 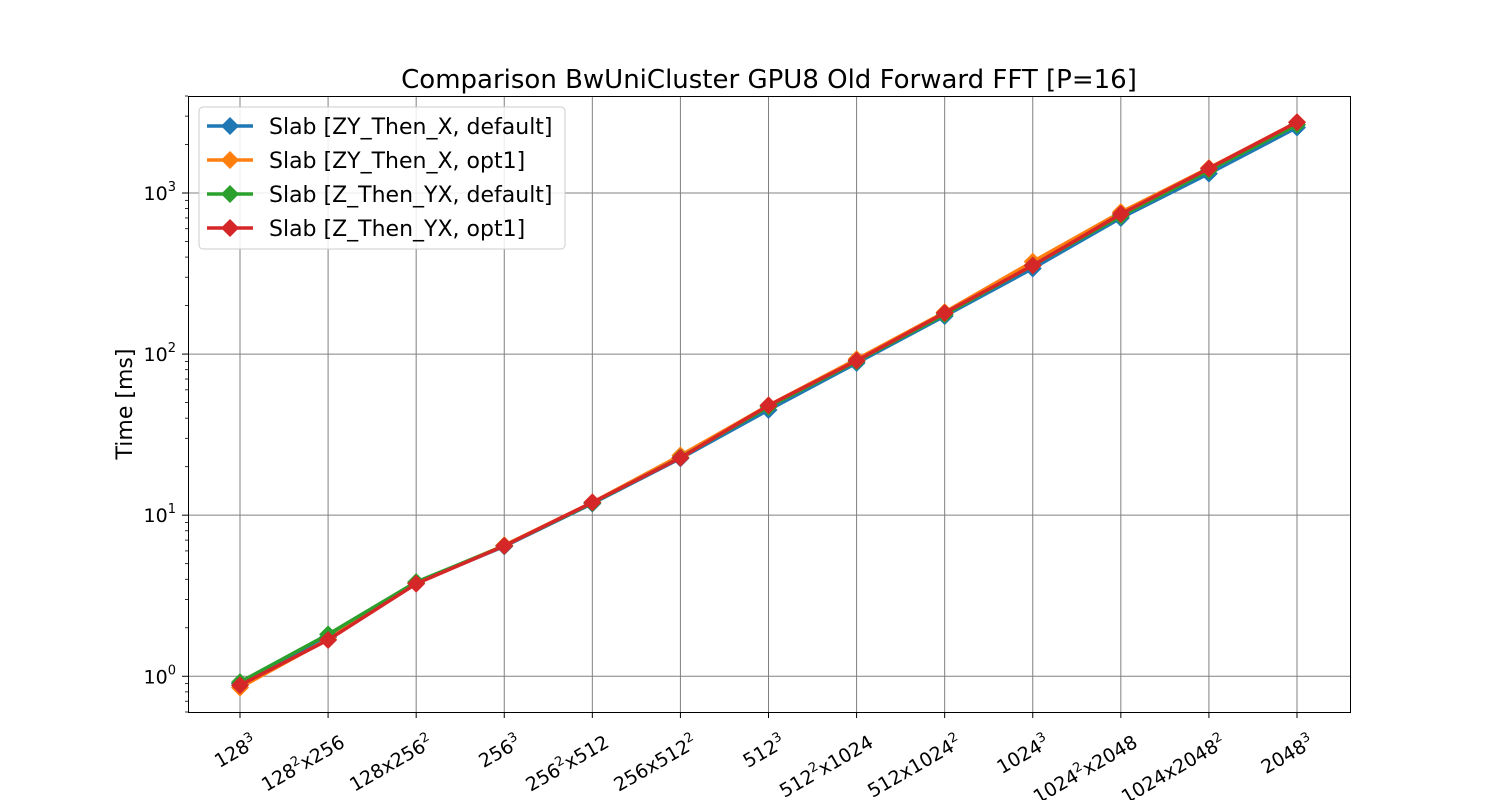 I want to click on y-axis-label: Time [ms], so click(x=125, y=405).